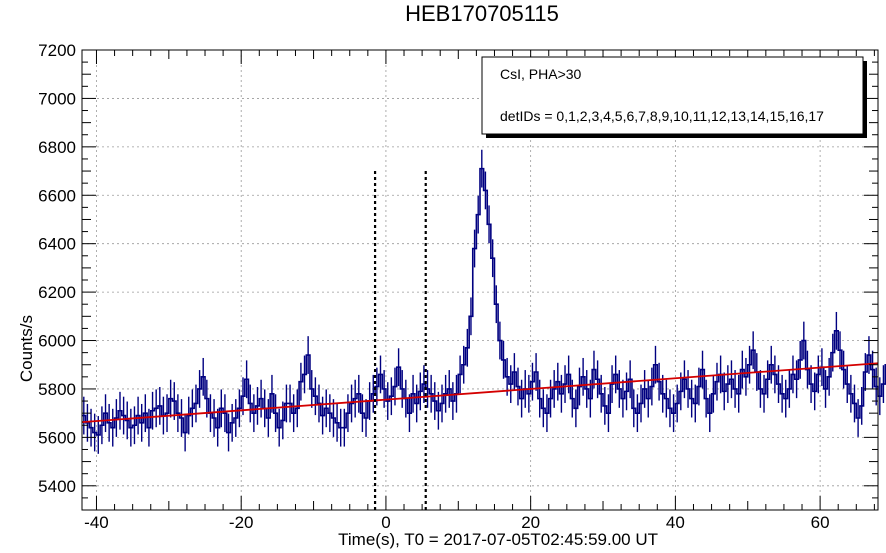  Describe the element at coordinates (57, 50) in the screenshot. I see `y-tick-label: 7200` at that location.